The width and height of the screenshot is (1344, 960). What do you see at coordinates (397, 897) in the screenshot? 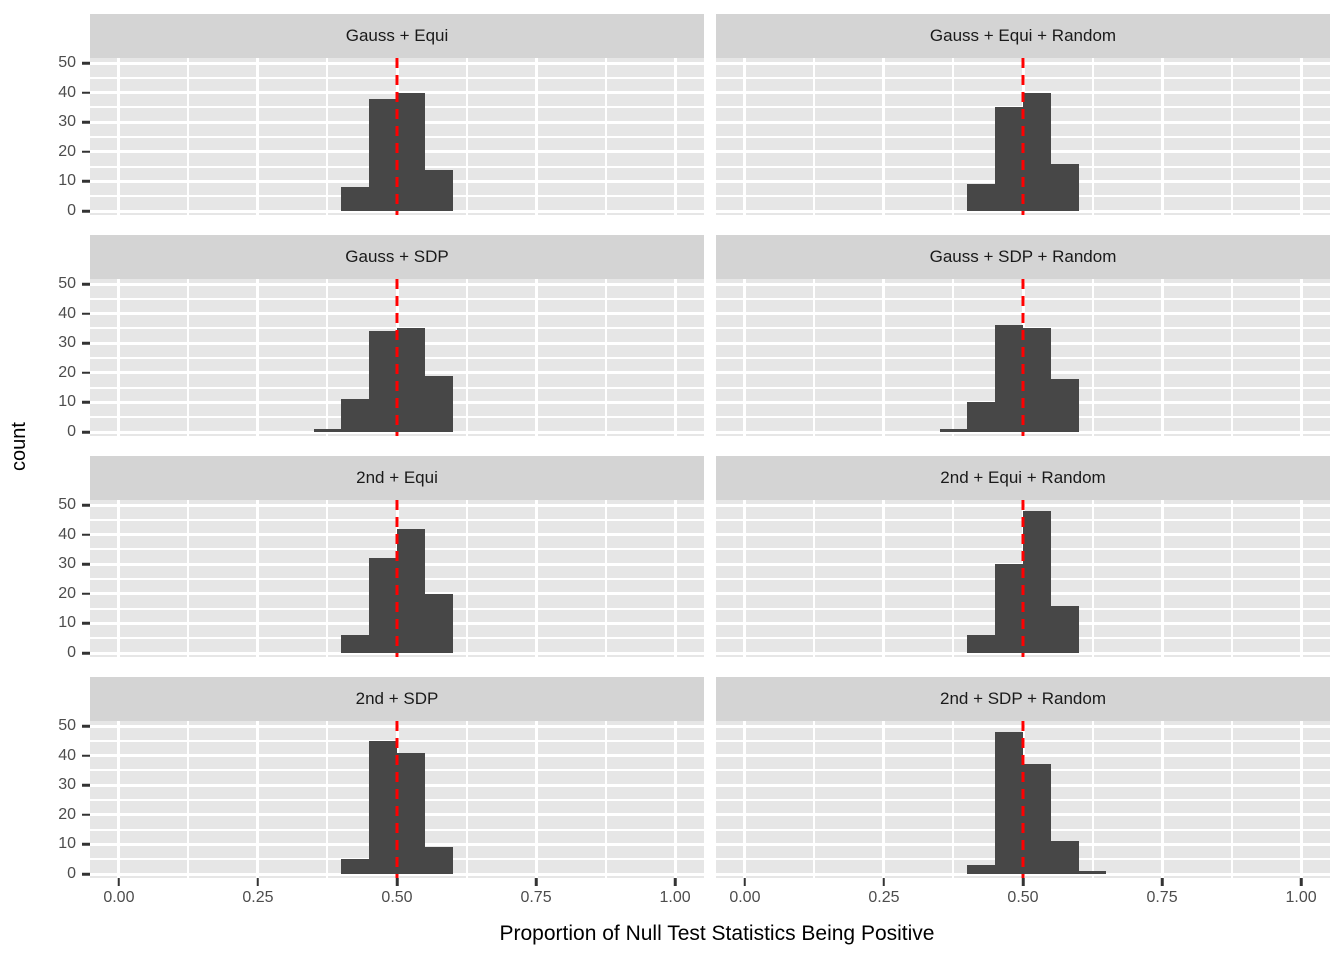
I see `x-tick-label: 0.50` at bounding box center [397, 897].